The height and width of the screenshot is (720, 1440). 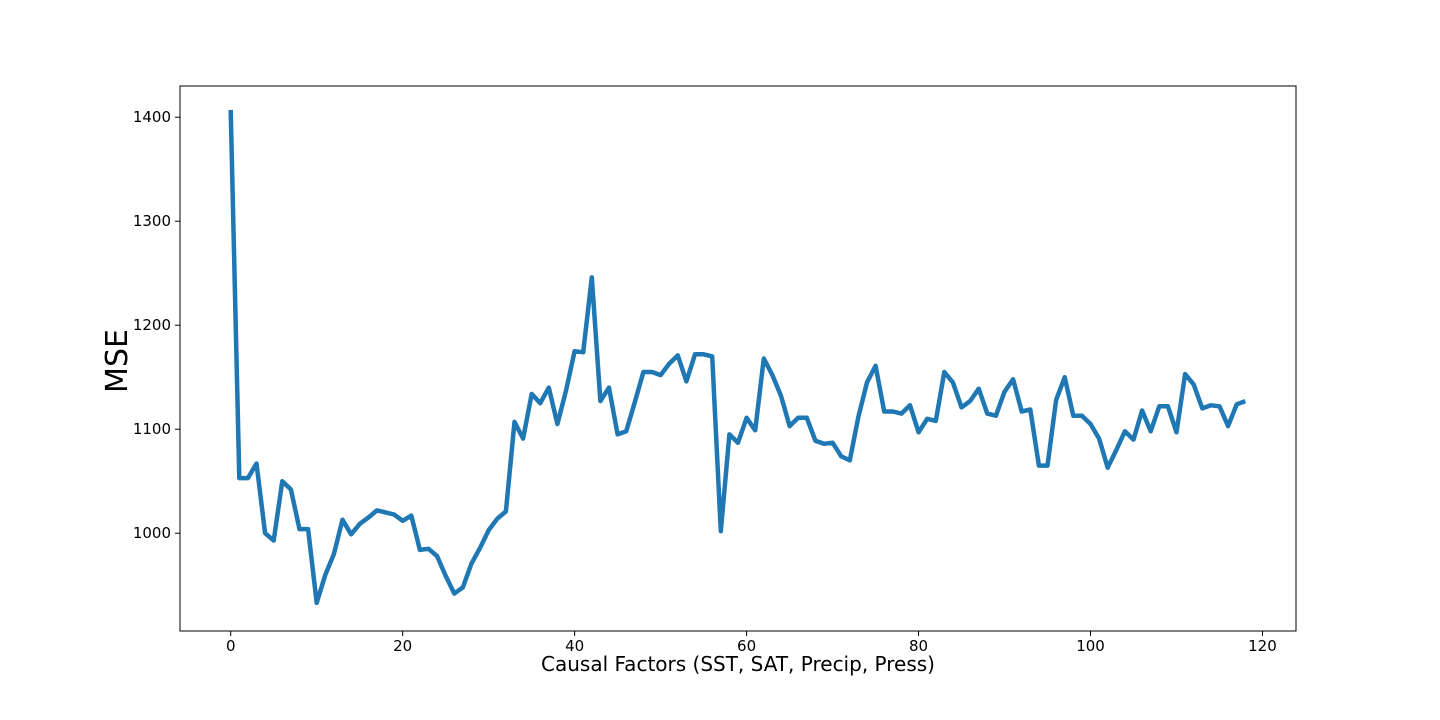 What do you see at coordinates (402, 646) in the screenshot?
I see `x-tick-label: 20` at bounding box center [402, 646].